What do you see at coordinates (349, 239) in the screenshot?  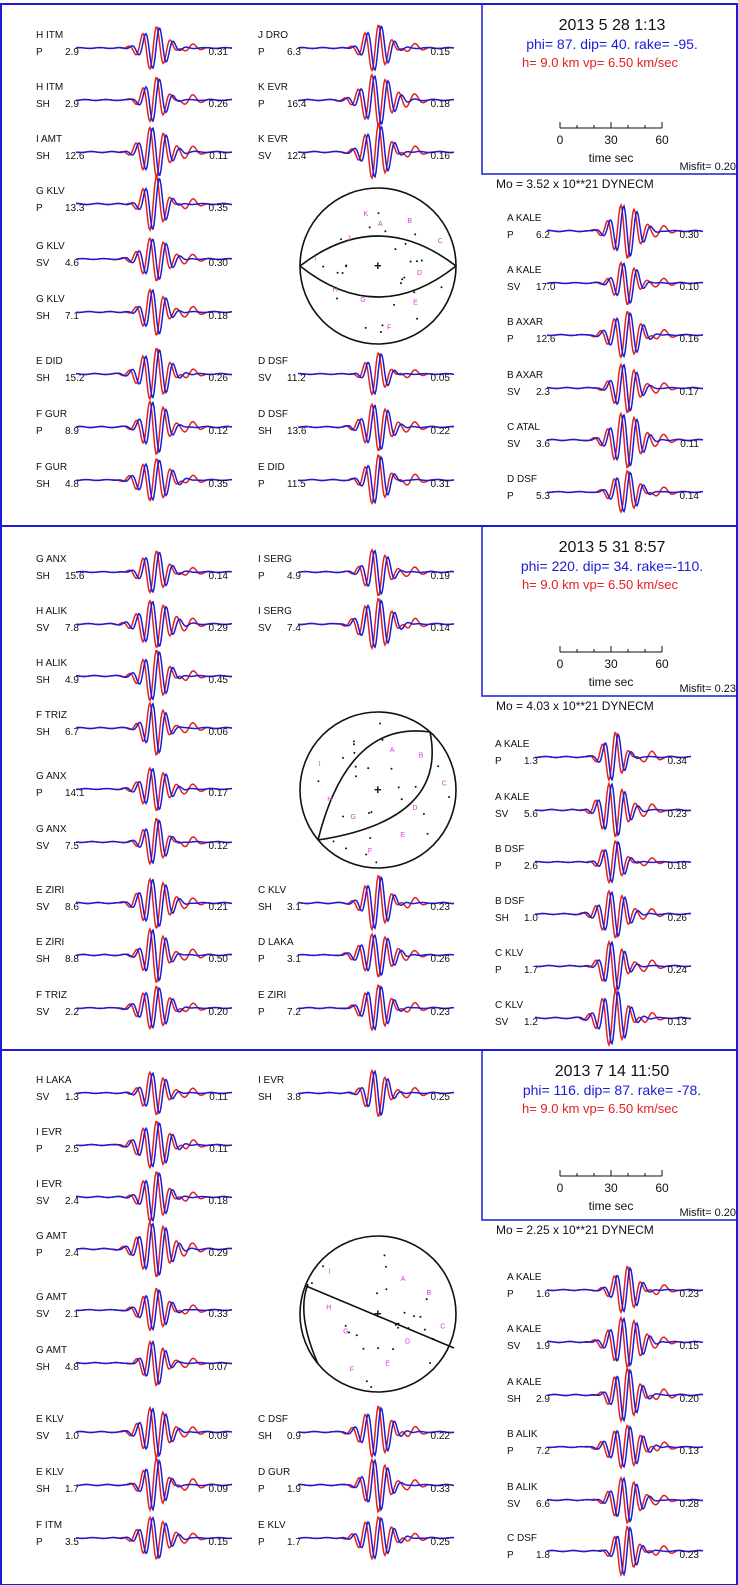 I see `station-label: J` at bounding box center [349, 239].